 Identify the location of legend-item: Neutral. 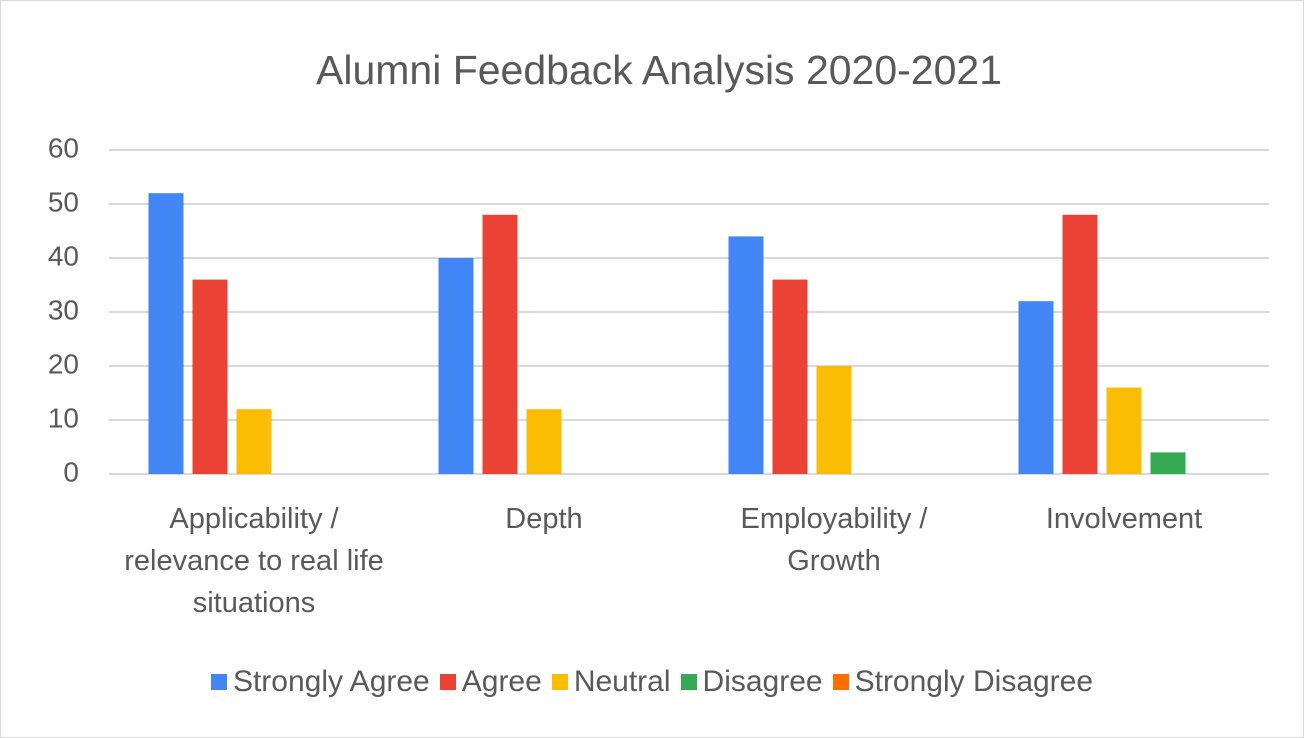
(611, 682).